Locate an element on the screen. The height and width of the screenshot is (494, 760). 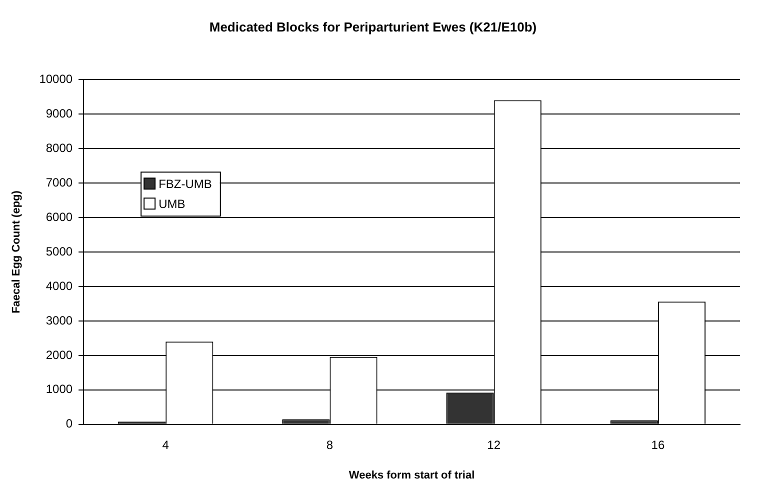
y-tick-label: 5000 is located at coordinates (59, 251).